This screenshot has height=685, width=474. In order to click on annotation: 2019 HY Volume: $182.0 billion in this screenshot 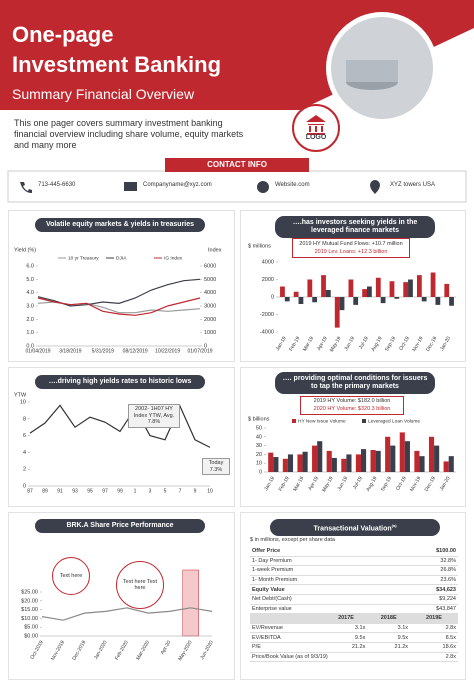, I will do `click(352, 401)`.